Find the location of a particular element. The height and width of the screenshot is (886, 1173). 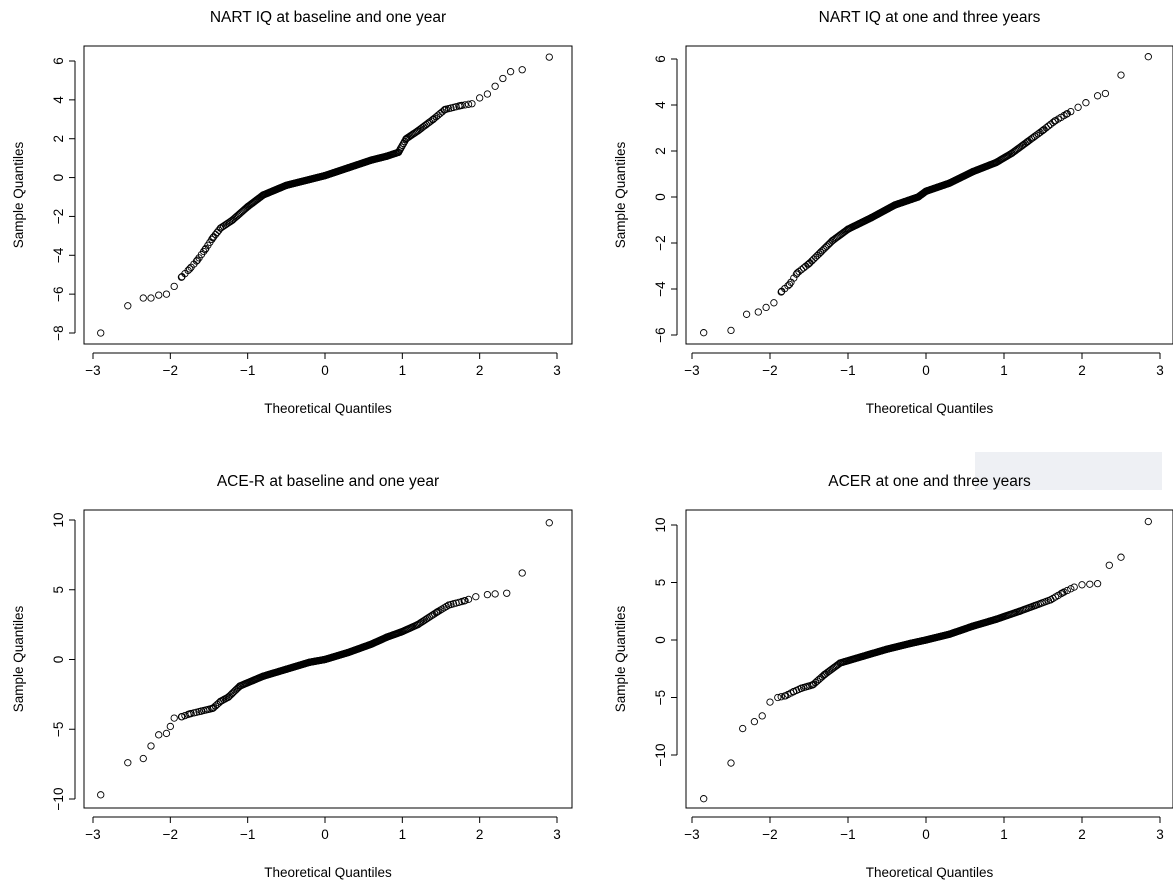

y-tick-label: −8 is located at coordinates (58, 332).